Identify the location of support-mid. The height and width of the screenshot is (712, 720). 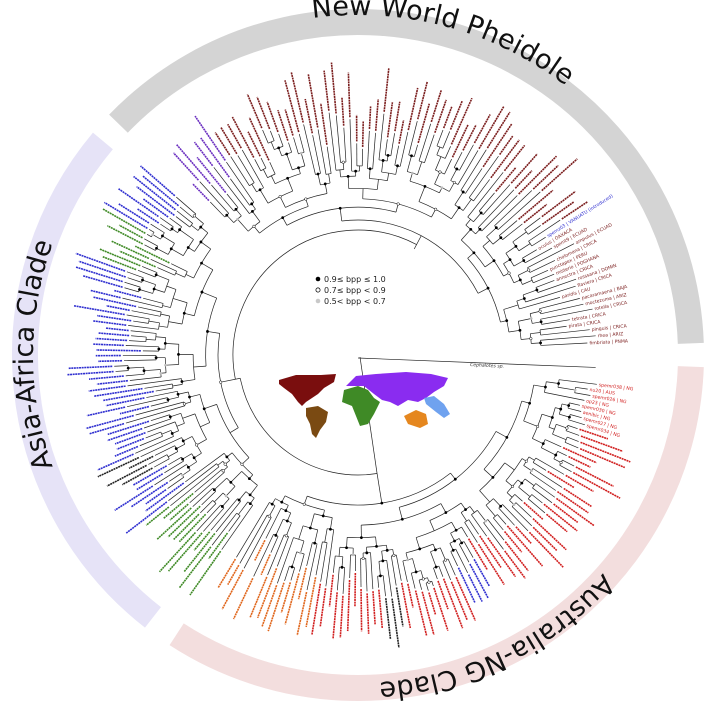
(540, 311).